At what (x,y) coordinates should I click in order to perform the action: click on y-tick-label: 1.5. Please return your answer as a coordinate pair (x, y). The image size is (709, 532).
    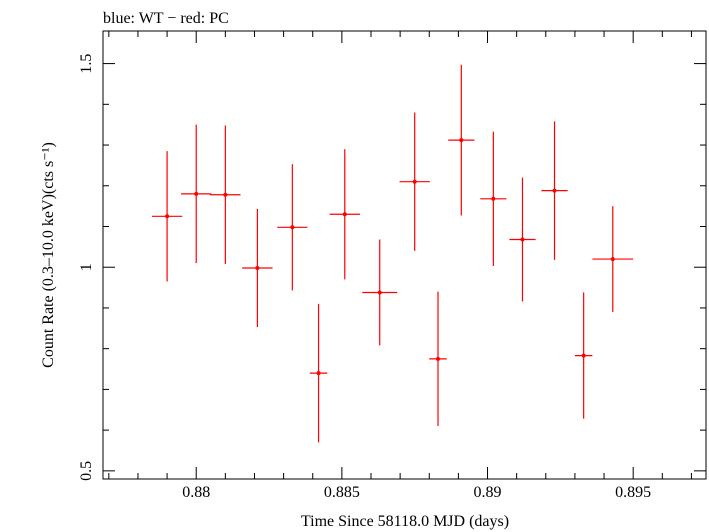
    Looking at the image, I should click on (86, 64).